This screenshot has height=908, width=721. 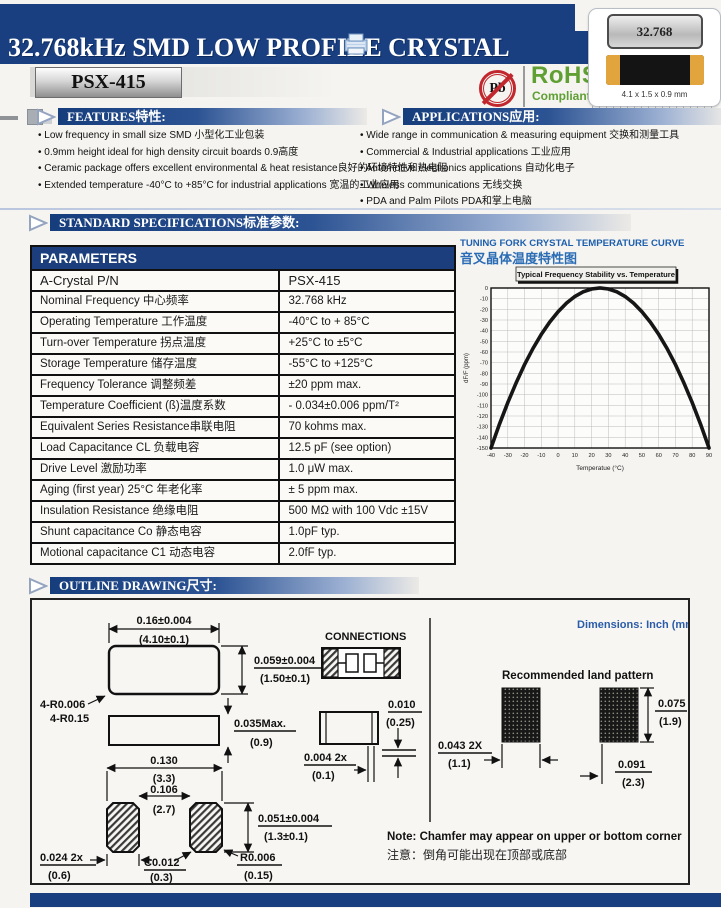 What do you see at coordinates (212, 116) in the screenshot?
I see `features-header: FEATURES特性:` at bounding box center [212, 116].